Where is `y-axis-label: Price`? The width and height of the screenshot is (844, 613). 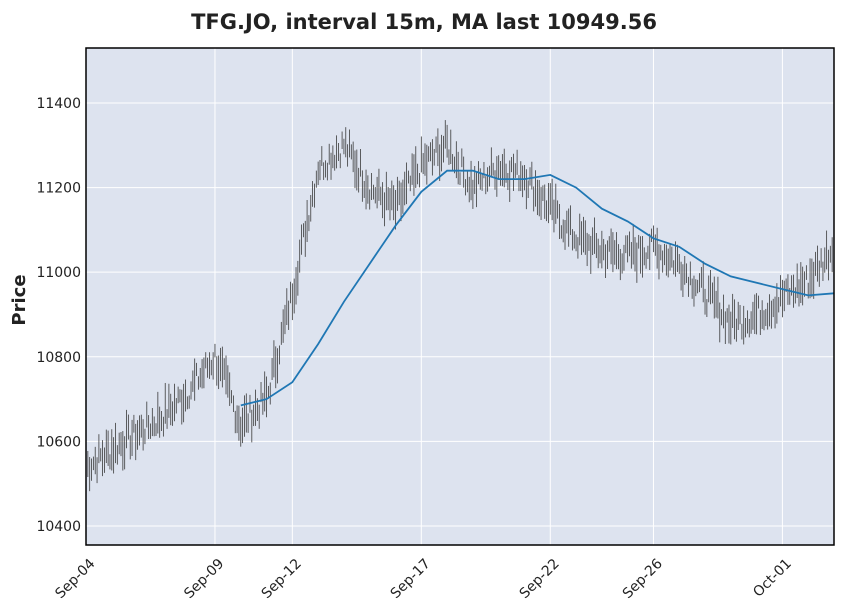
y-axis-label: Price is located at coordinates (19, 299).